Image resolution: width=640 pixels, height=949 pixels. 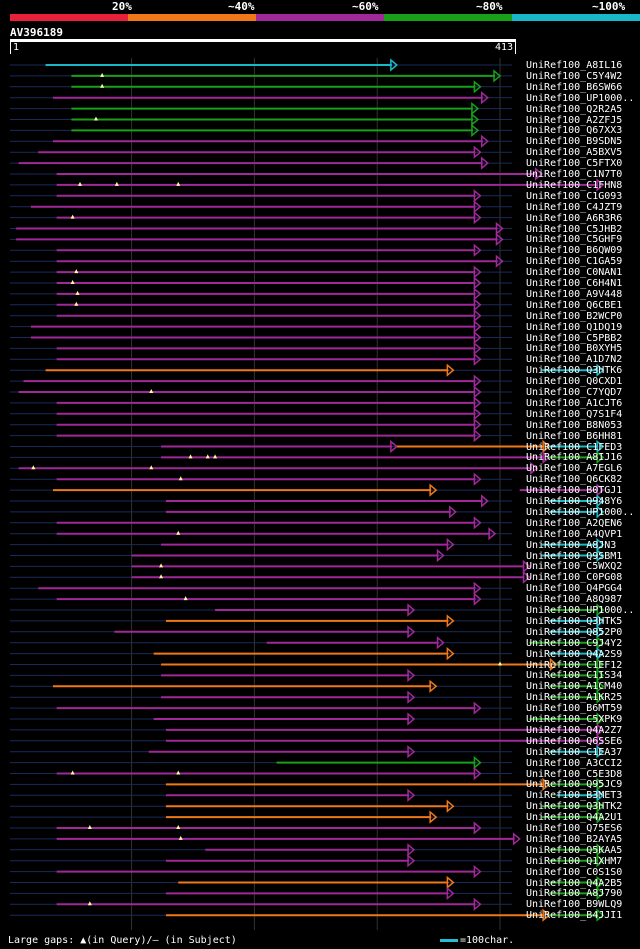 What do you see at coordinates (574, 632) in the screenshot?
I see `hit-name: UniRef100_Q852P0` at bounding box center [574, 632].